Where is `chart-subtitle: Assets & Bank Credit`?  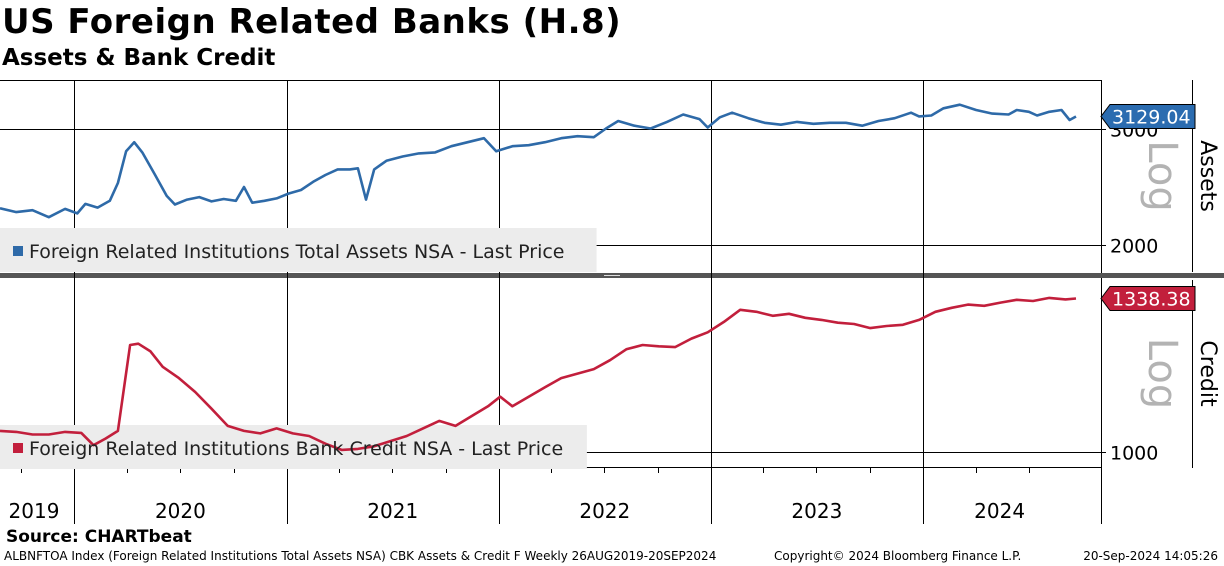
chart-subtitle: Assets & Bank Credit is located at coordinates (139, 58).